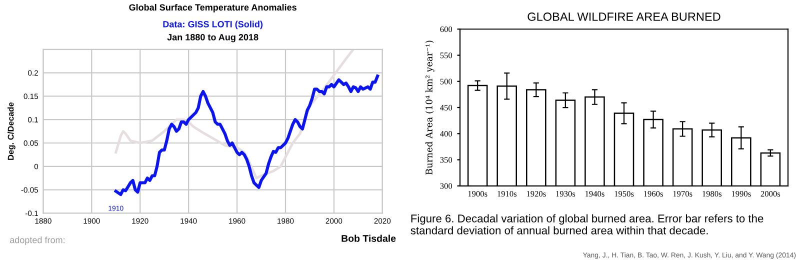 The image size is (800, 260). I want to click on x-tick-label: 1930s, so click(566, 194).